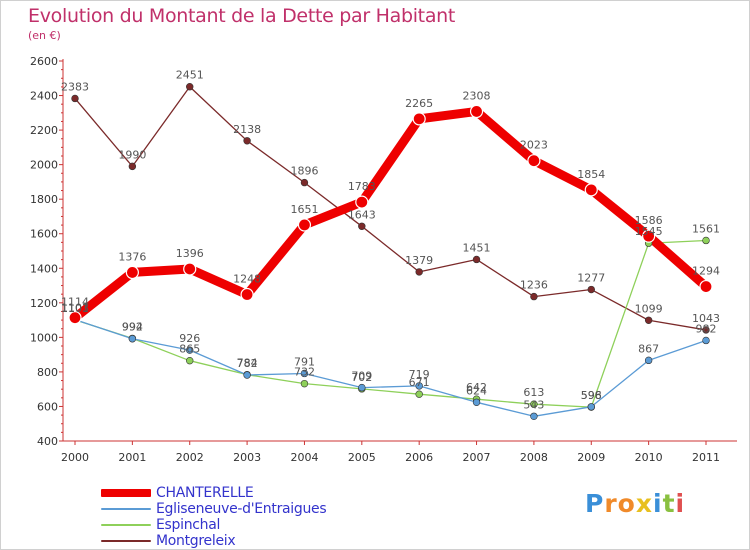 Image resolution: width=750 pixels, height=550 pixels. What do you see at coordinates (534, 285) in the screenshot?
I see `data-label: 1236` at bounding box center [534, 285].